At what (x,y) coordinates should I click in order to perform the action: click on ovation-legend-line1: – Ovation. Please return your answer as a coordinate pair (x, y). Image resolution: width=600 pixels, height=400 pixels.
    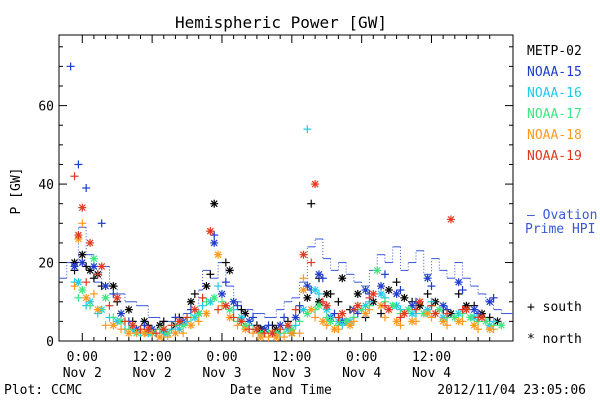
    Looking at the image, I should click on (562, 215).